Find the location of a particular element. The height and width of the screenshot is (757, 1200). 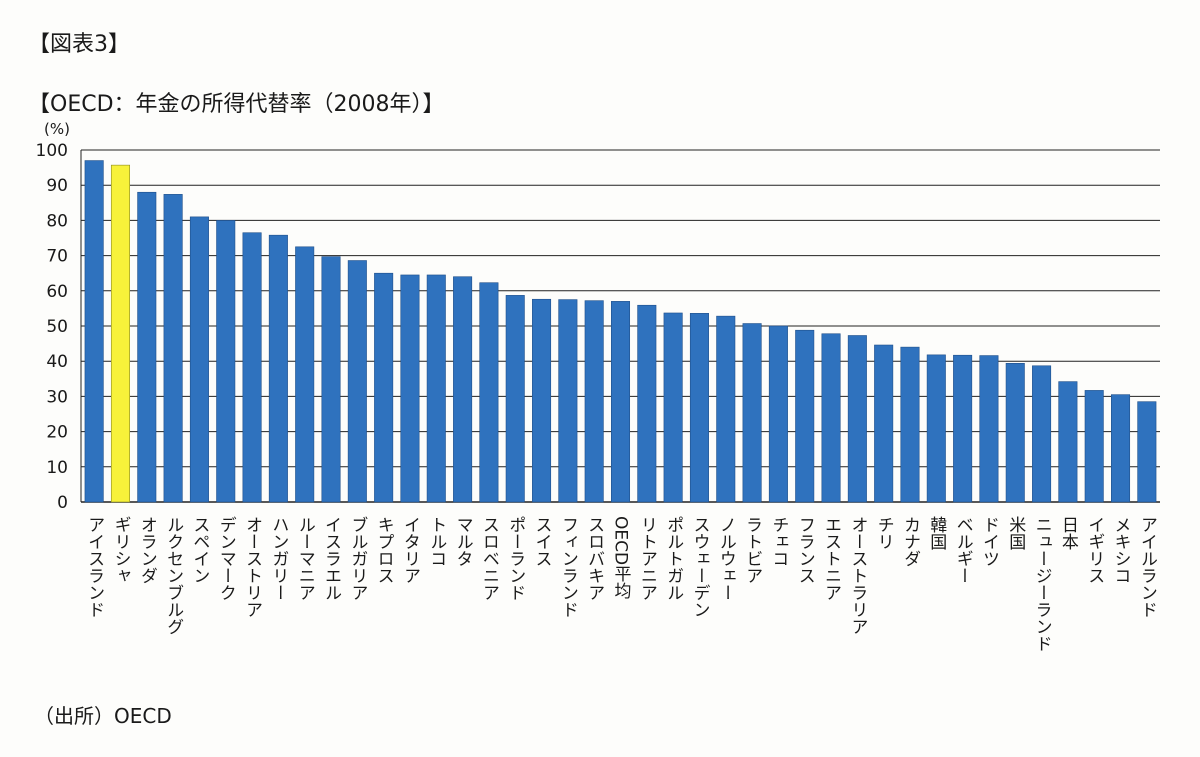

x-tick-label: マルタ is located at coordinates (463, 541).